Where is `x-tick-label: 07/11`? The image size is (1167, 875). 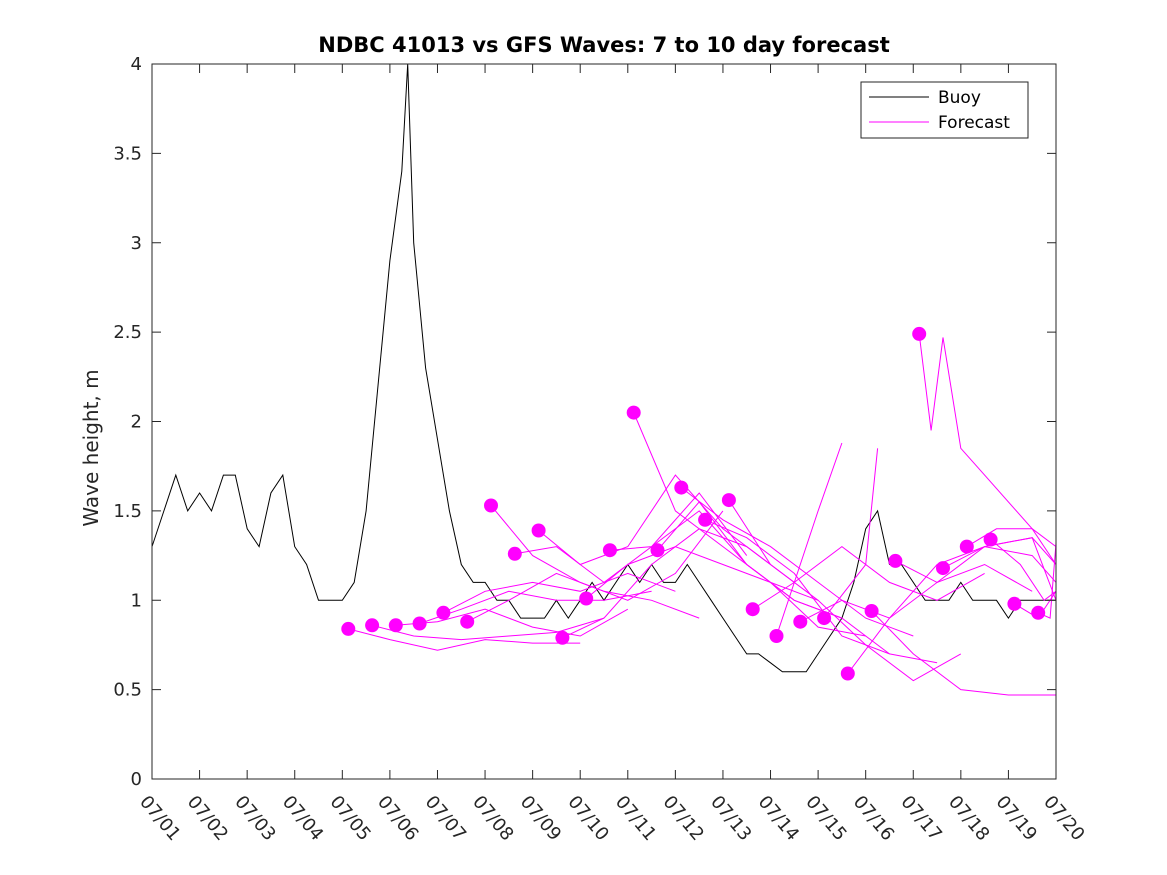 x-tick-label: 07/11 is located at coordinates (635, 818).